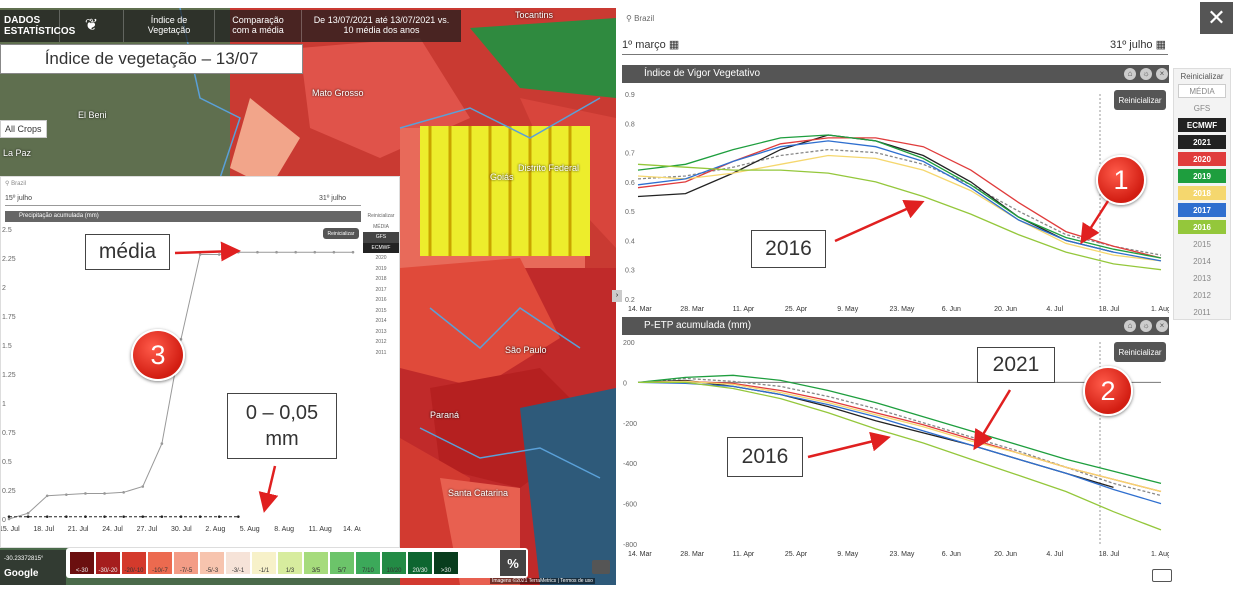 This screenshot has height=593, width=1234. I want to click on legend-swatch: -5/-3, so click(212, 563).